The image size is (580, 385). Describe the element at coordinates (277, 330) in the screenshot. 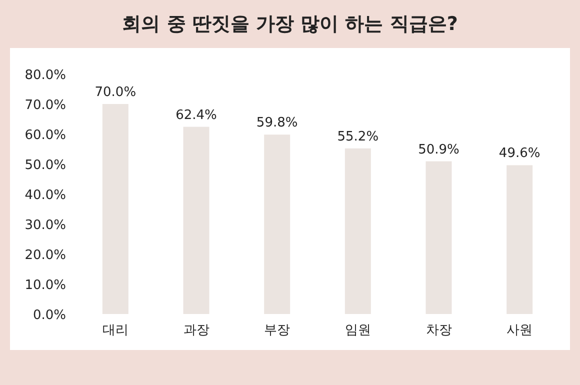

I see `x-tick-label: 부장` at that location.